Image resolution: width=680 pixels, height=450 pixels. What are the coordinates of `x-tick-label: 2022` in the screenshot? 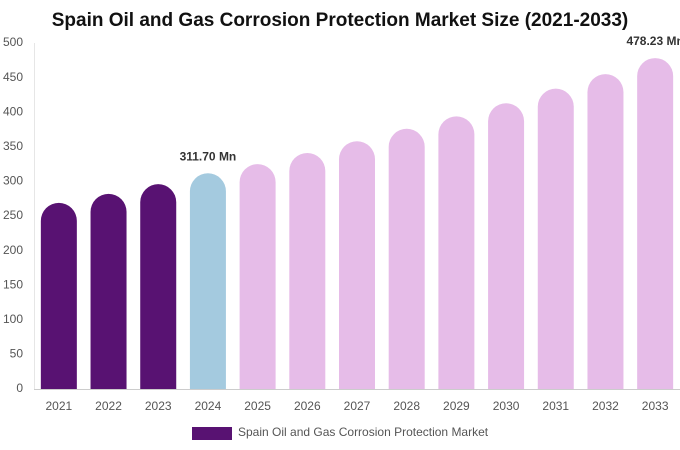 It's located at (108, 406).